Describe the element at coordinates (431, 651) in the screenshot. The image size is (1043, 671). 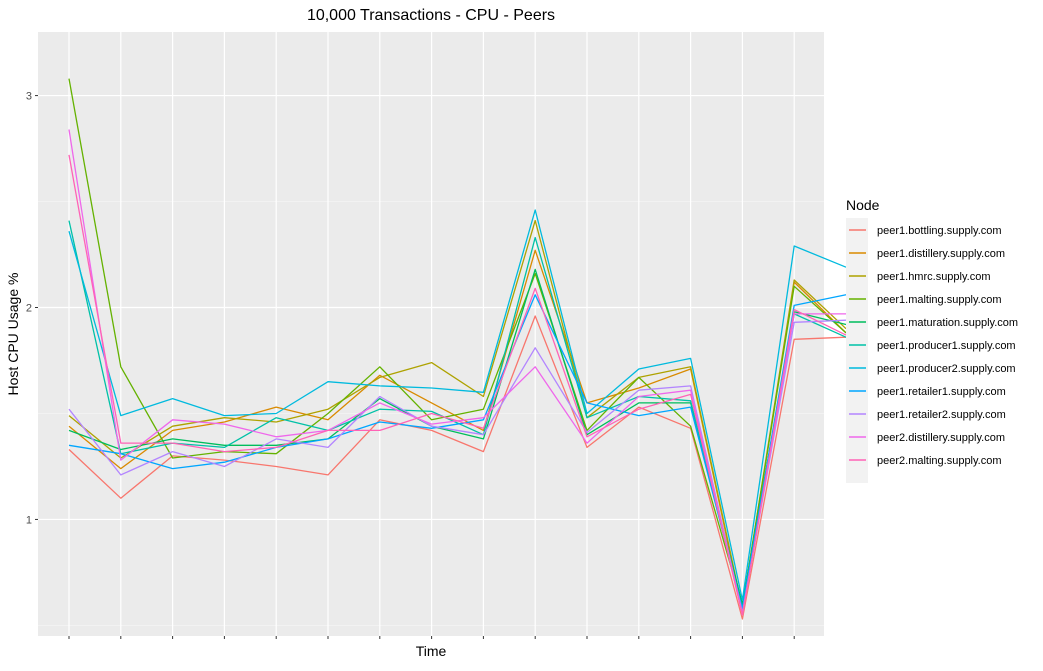
I see `x-axis-label: Time` at that location.